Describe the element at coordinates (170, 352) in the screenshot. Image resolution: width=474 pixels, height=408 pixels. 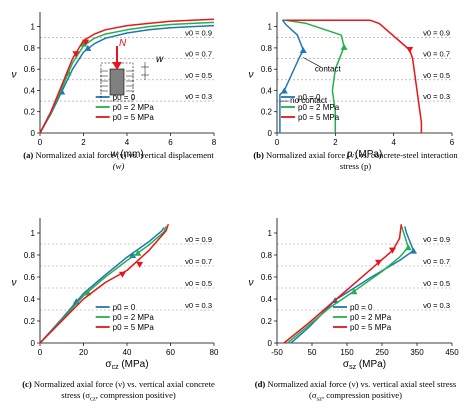
I see `x-tick-label: 60` at that location.